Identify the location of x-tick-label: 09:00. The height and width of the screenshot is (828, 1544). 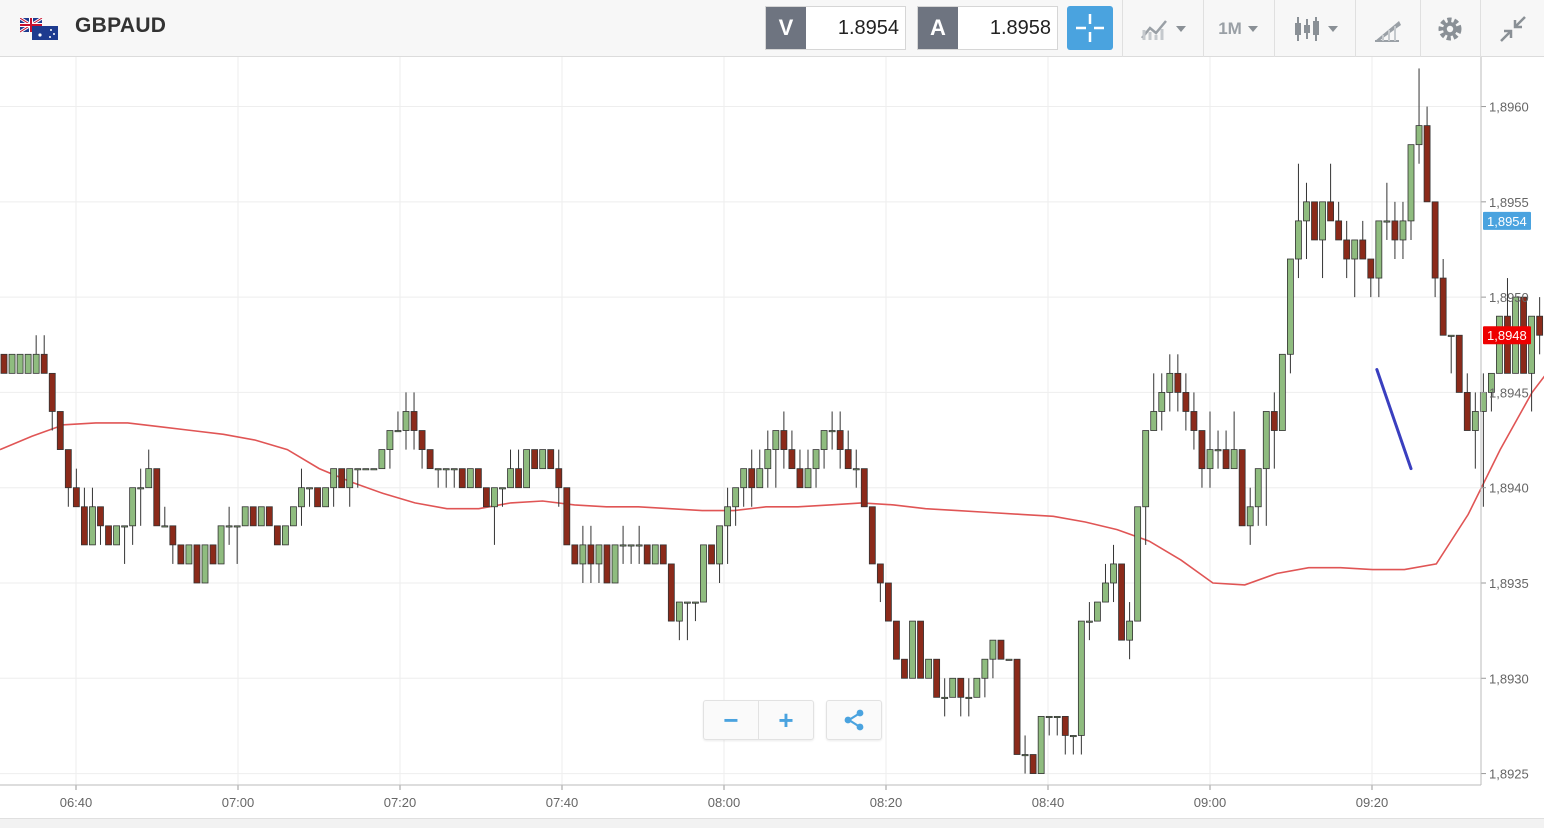
(1210, 802).